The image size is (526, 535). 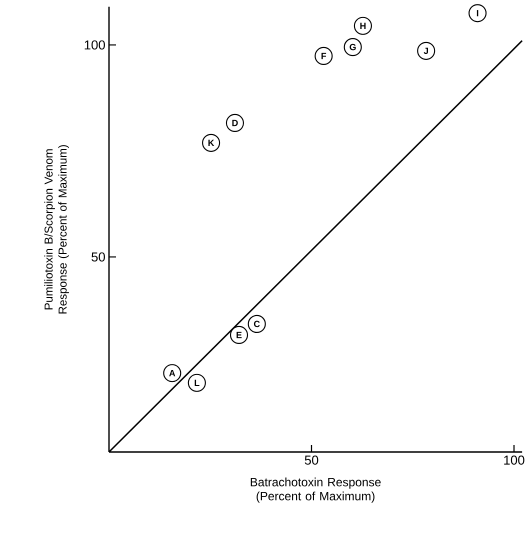 What do you see at coordinates (211, 143) in the screenshot?
I see `annotation: K` at bounding box center [211, 143].